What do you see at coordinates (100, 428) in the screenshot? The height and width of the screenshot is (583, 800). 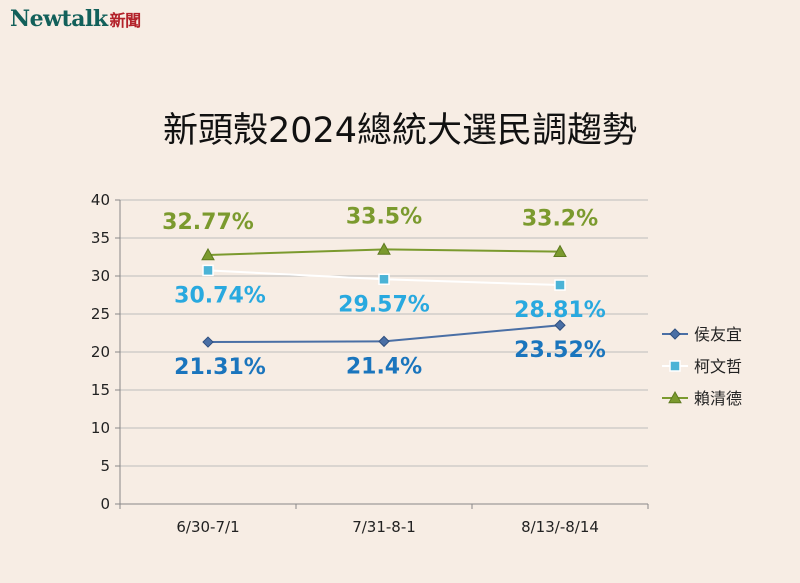 I see `y-tick-label-10: 10` at bounding box center [100, 428].